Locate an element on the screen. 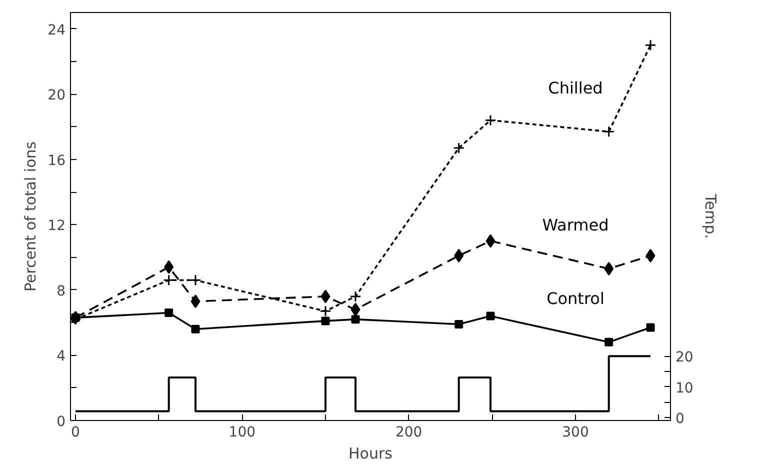 The height and width of the screenshot is (474, 763). x-tick-label: 0 is located at coordinates (75, 432).